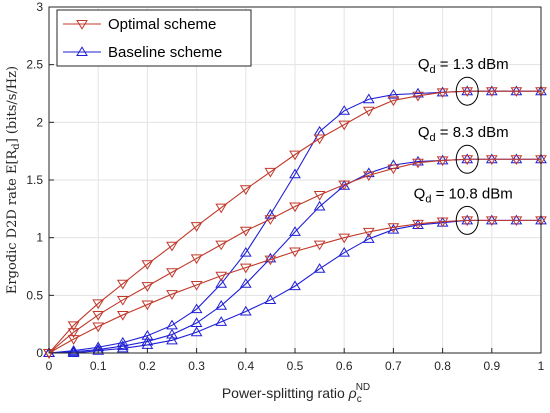 This screenshot has height=413, width=550. I want to click on annotation-label: Qd = 10.8 dBm, so click(463, 195).